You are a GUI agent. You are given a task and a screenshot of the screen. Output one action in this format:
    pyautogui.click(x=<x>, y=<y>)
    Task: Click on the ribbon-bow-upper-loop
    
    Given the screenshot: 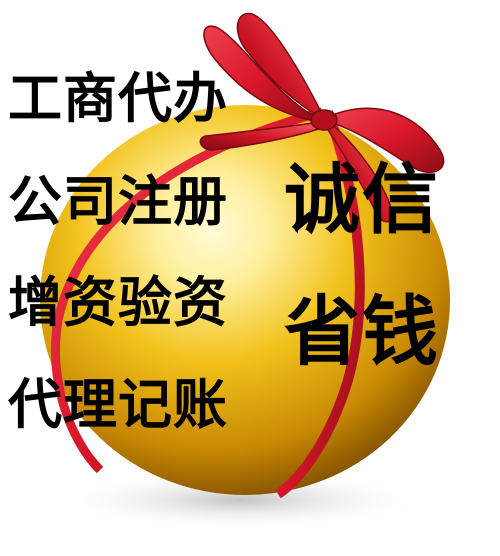 What is the action you would take?
    pyautogui.click(x=279, y=66)
    